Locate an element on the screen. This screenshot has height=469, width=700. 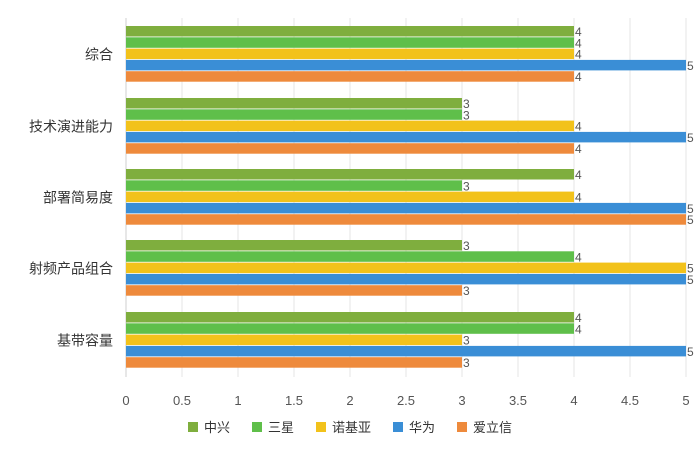
legend-item: 中兴 is located at coordinates (209, 428).